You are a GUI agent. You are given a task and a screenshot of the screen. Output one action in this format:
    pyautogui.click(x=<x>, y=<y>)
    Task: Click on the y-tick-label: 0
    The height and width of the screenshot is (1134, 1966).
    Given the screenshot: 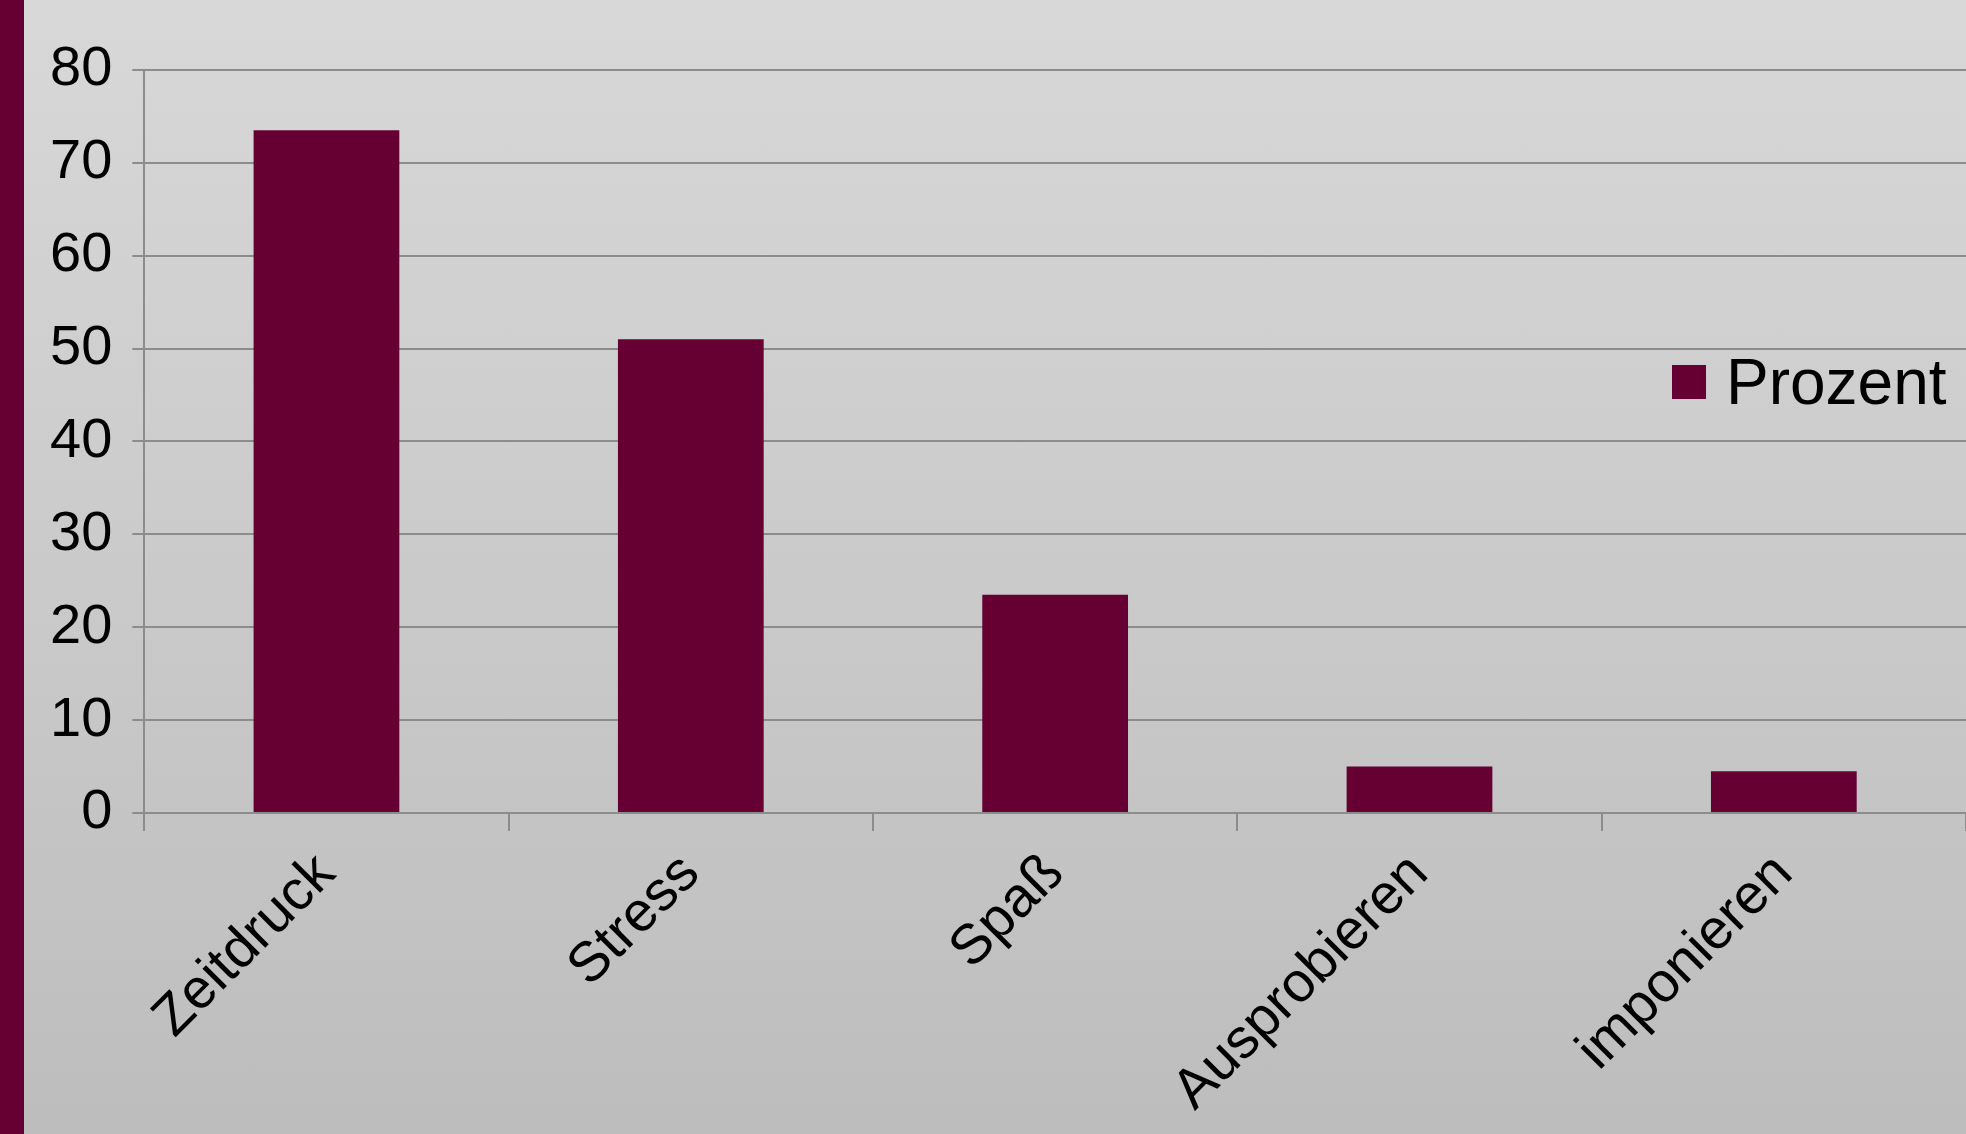 What is the action you would take?
    pyautogui.click(x=97, y=809)
    